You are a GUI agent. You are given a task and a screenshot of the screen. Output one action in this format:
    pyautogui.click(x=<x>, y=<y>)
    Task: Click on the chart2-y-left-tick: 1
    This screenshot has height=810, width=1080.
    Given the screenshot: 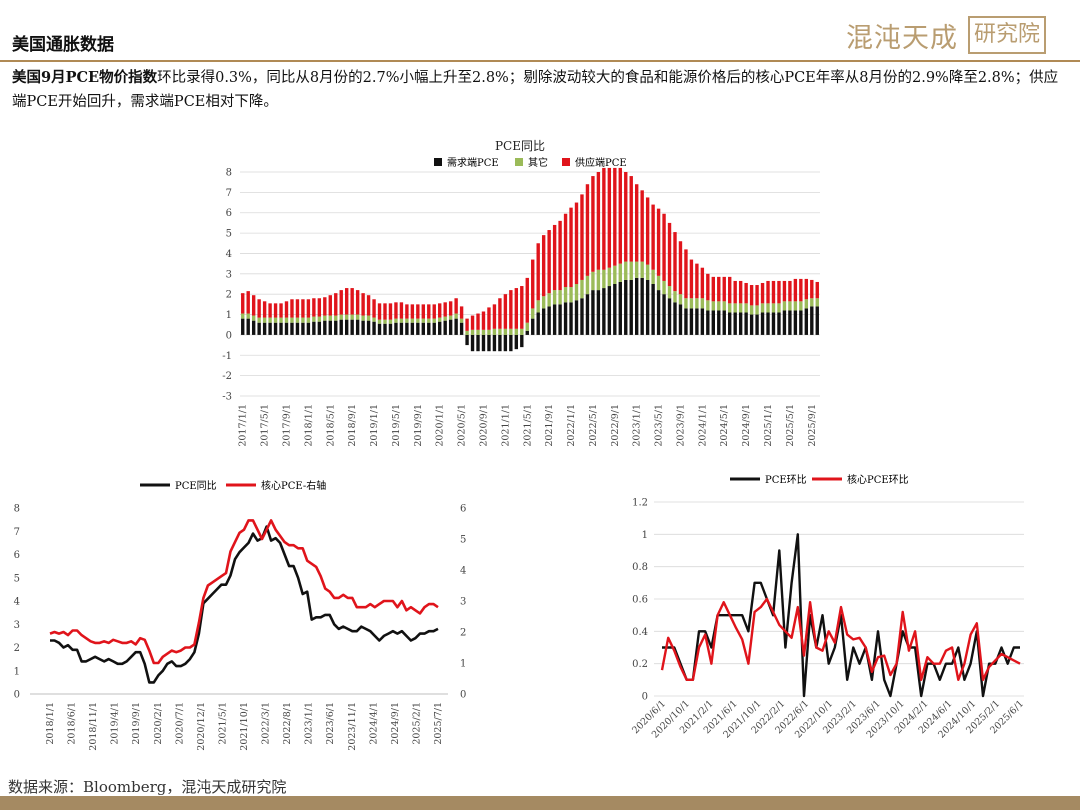 What is the action you would take?
    pyautogui.click(x=17, y=671)
    